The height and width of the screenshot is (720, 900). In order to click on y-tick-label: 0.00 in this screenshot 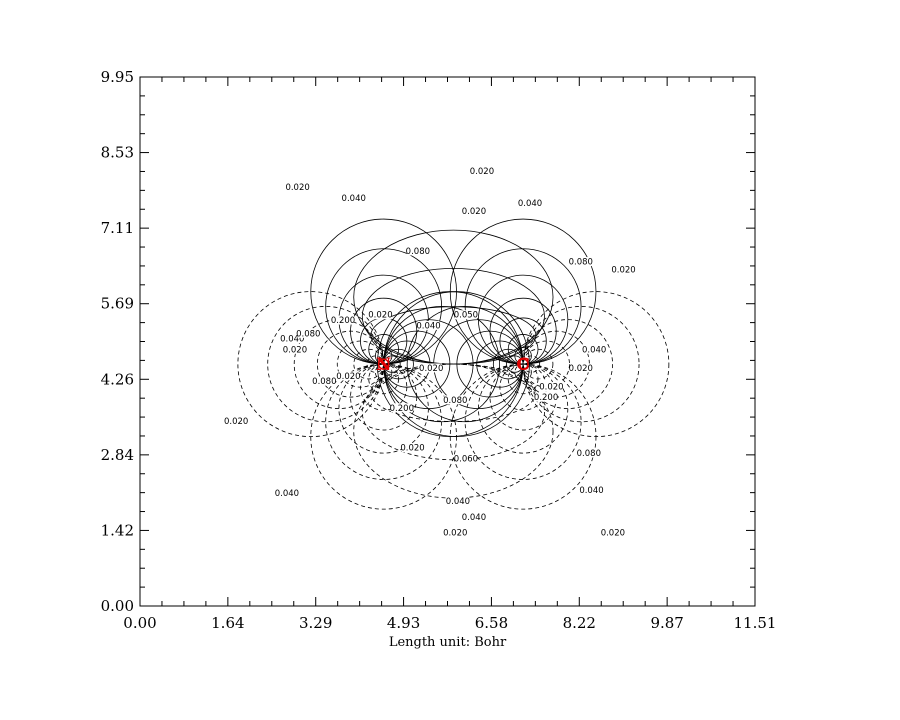, I will do `click(117, 606)`.